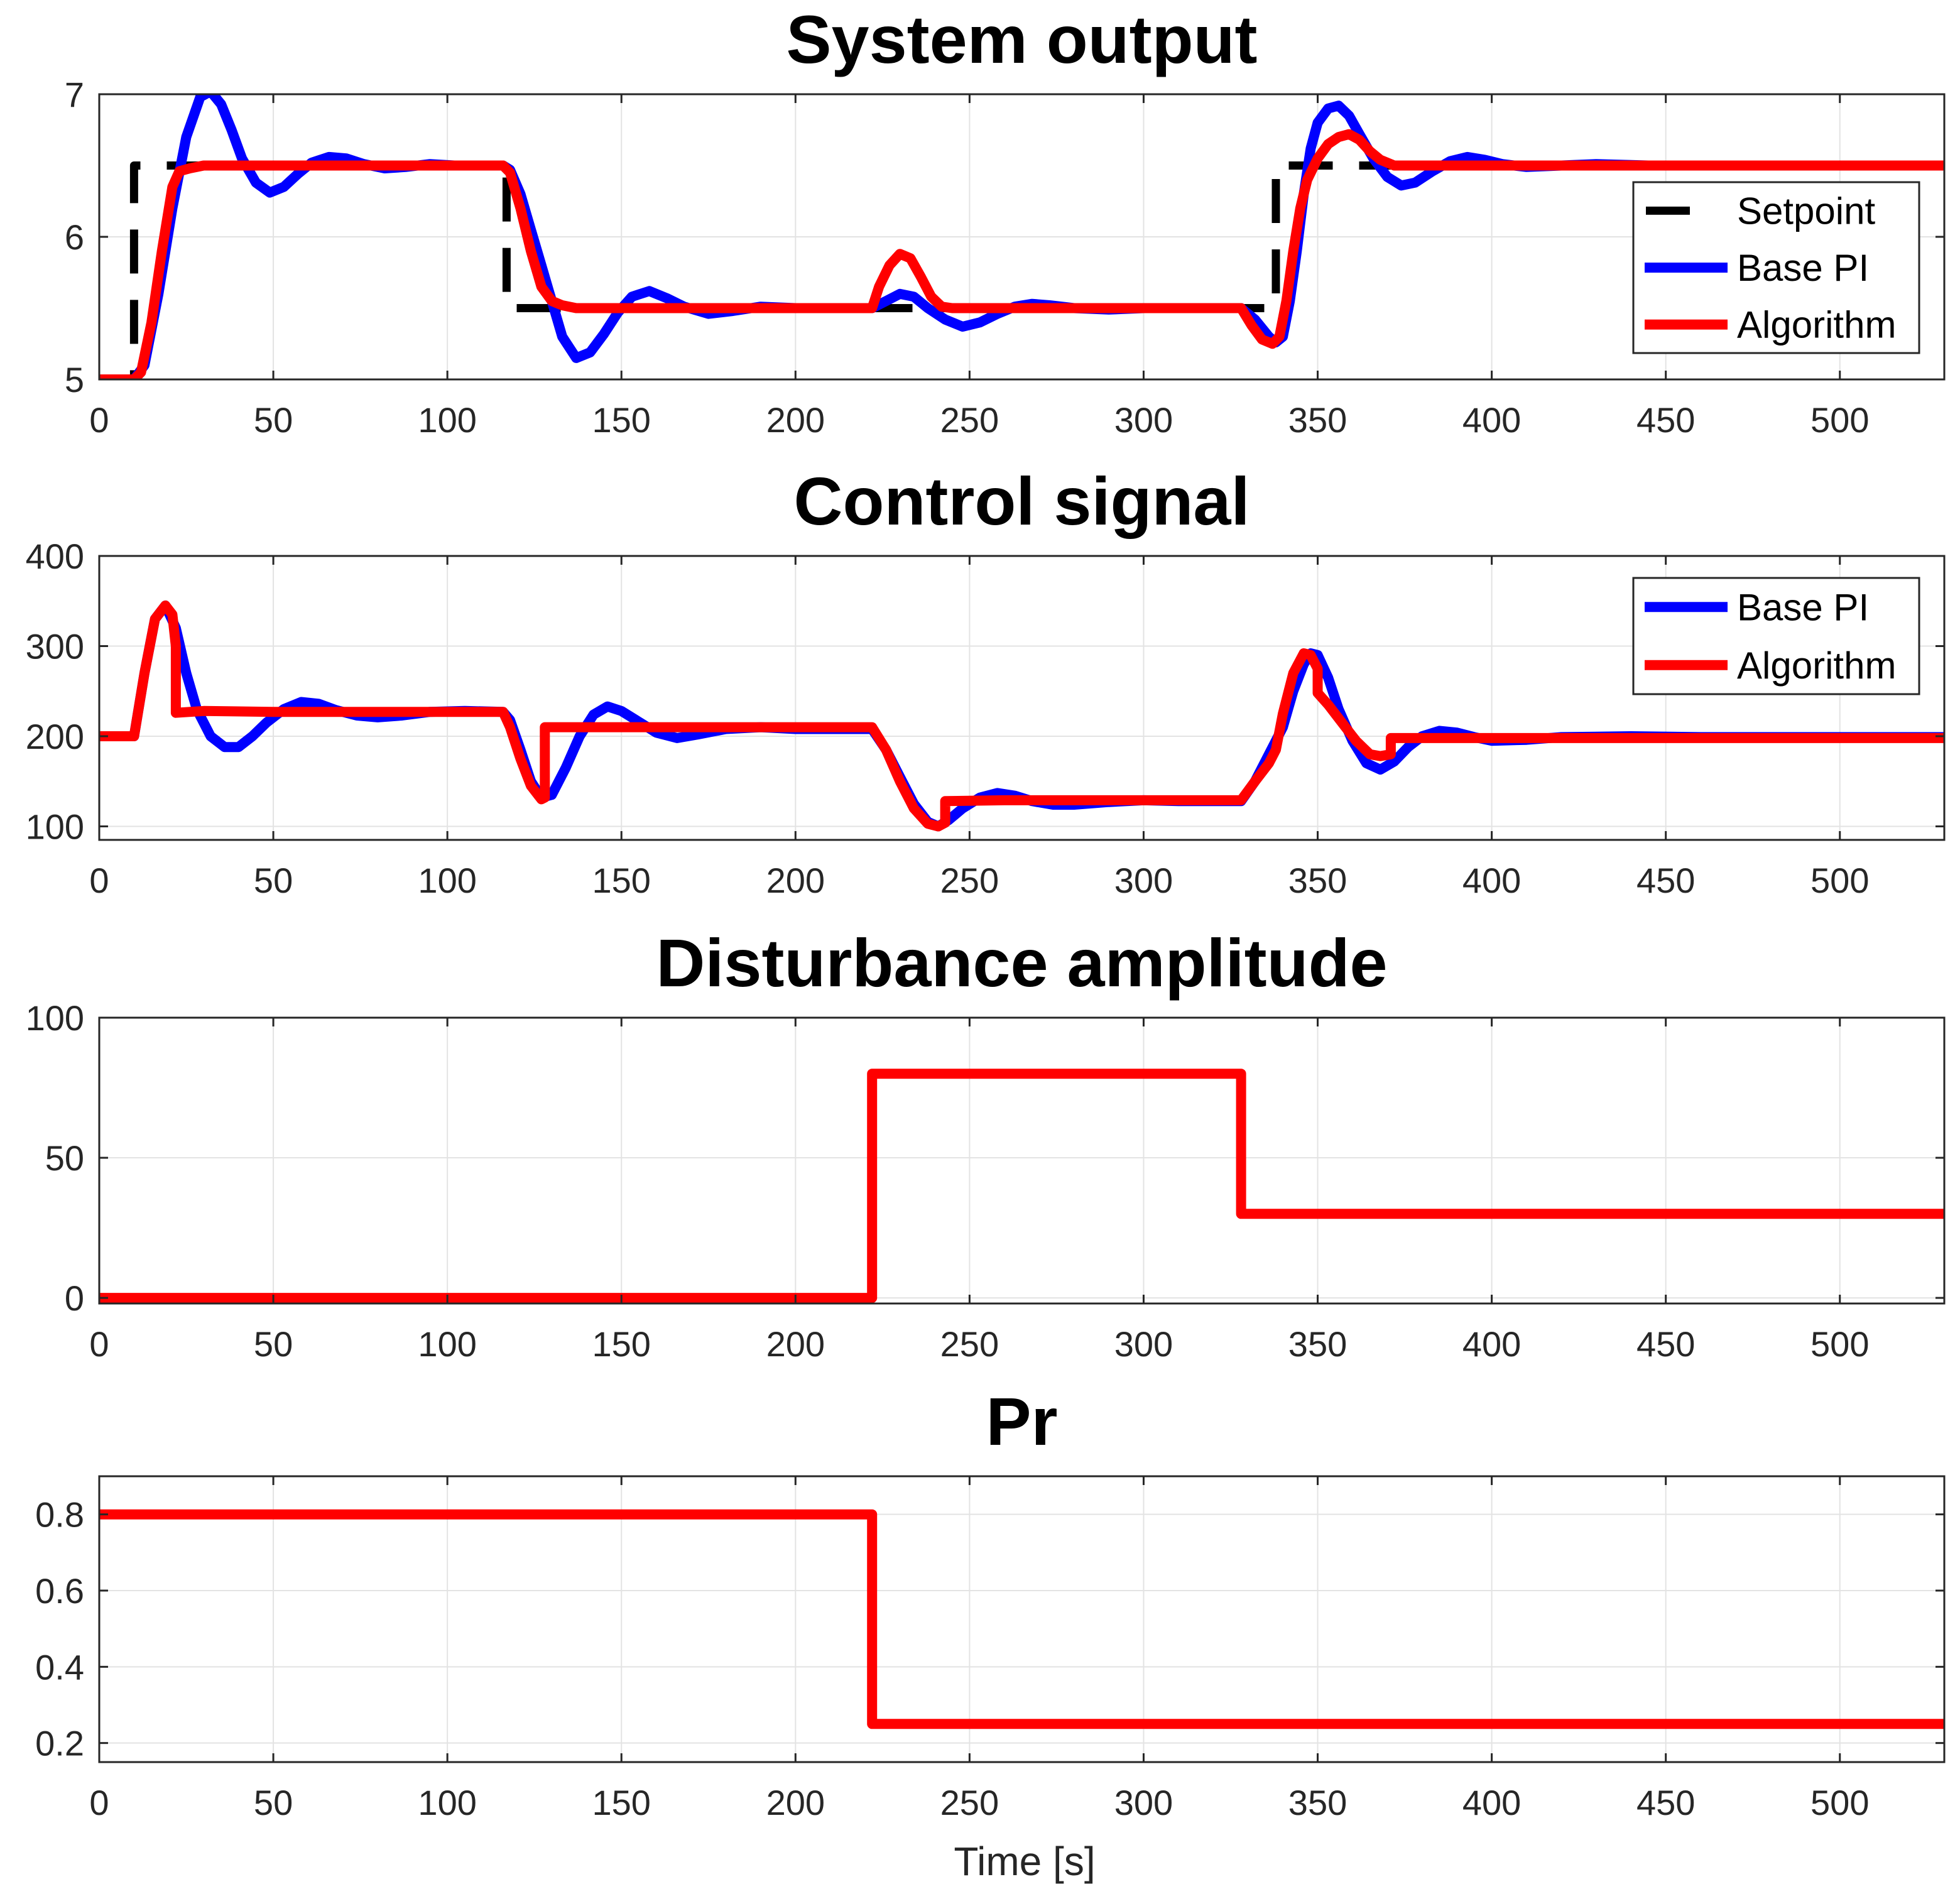 Image resolution: width=1960 pixels, height=1894 pixels. What do you see at coordinates (1024, 1861) in the screenshot?
I see `x-axis-label: Time [s]` at bounding box center [1024, 1861].